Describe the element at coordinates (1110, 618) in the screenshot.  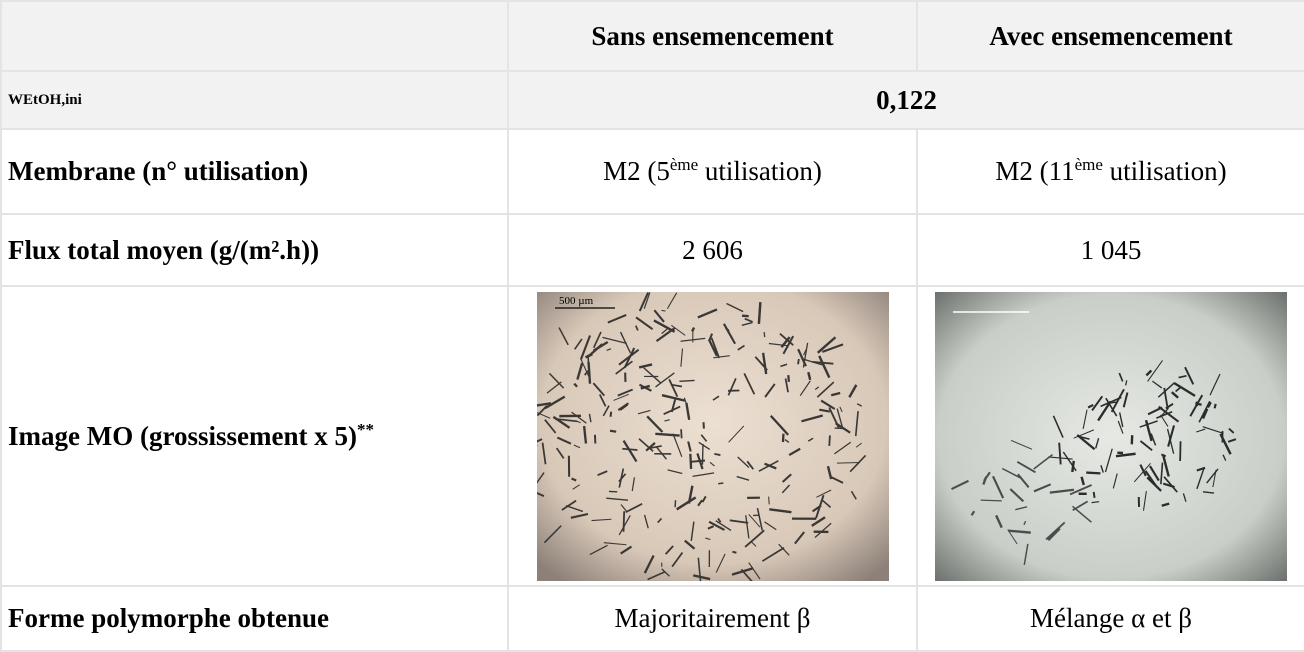
I see `value-cell: Mélange α et β` at that location.